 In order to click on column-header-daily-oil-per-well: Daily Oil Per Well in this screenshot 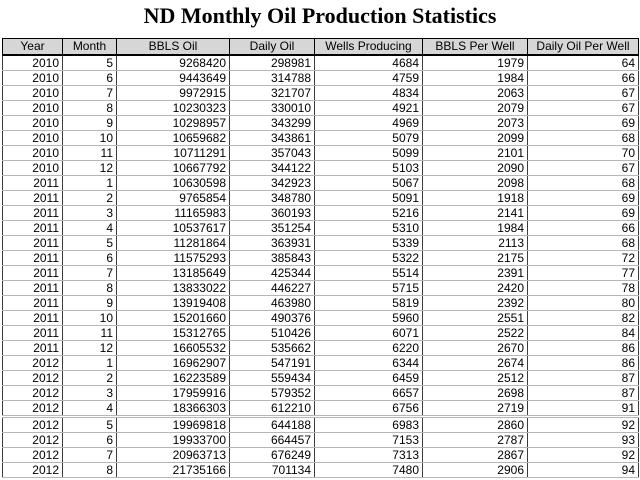, I will do `click(583, 47)`.